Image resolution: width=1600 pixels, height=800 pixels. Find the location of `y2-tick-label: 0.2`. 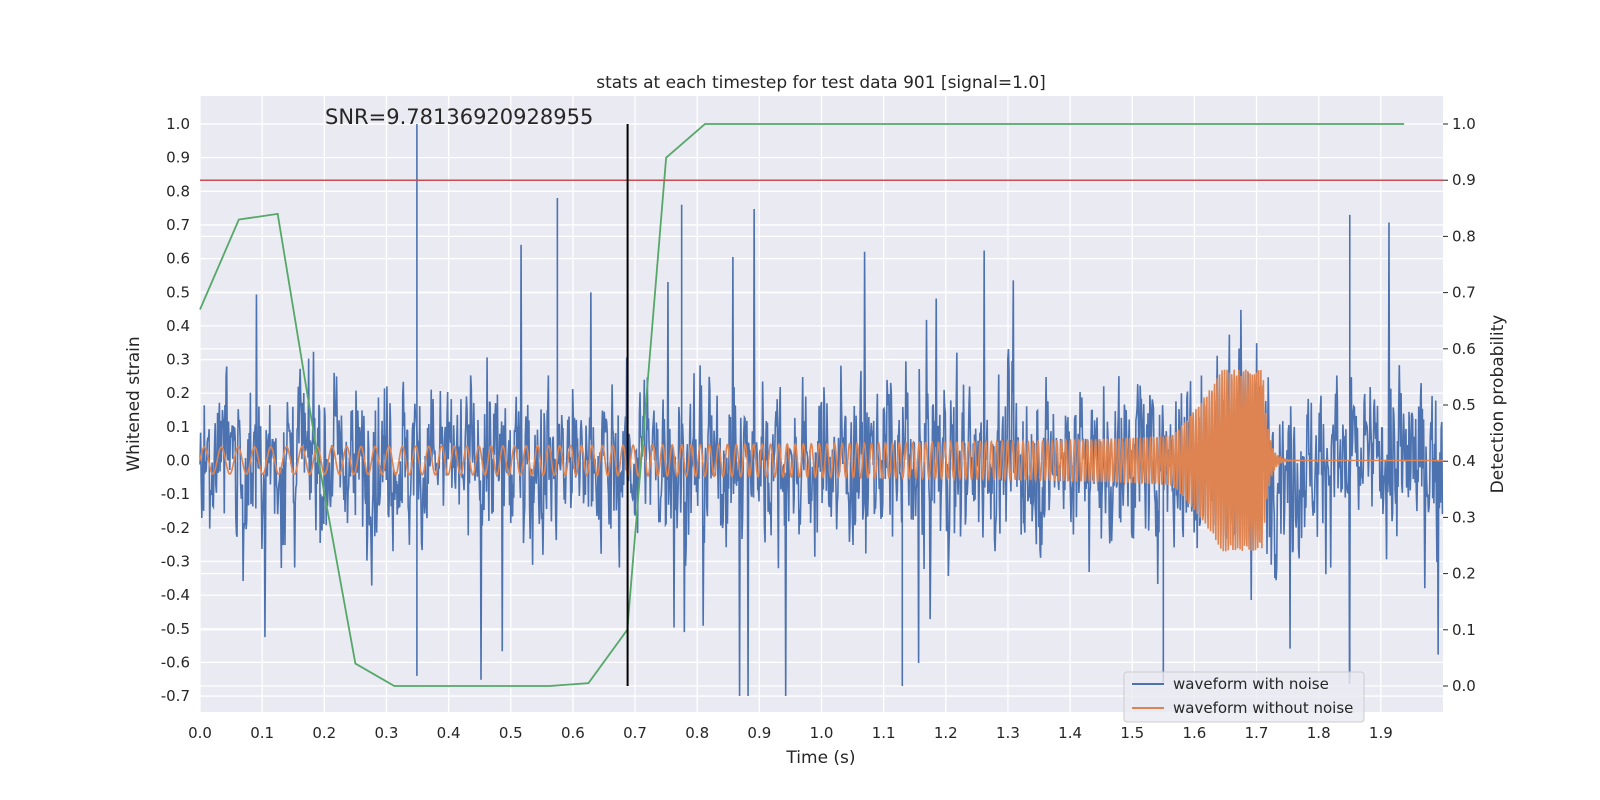

y2-tick-label: 0.2 is located at coordinates (1464, 574).